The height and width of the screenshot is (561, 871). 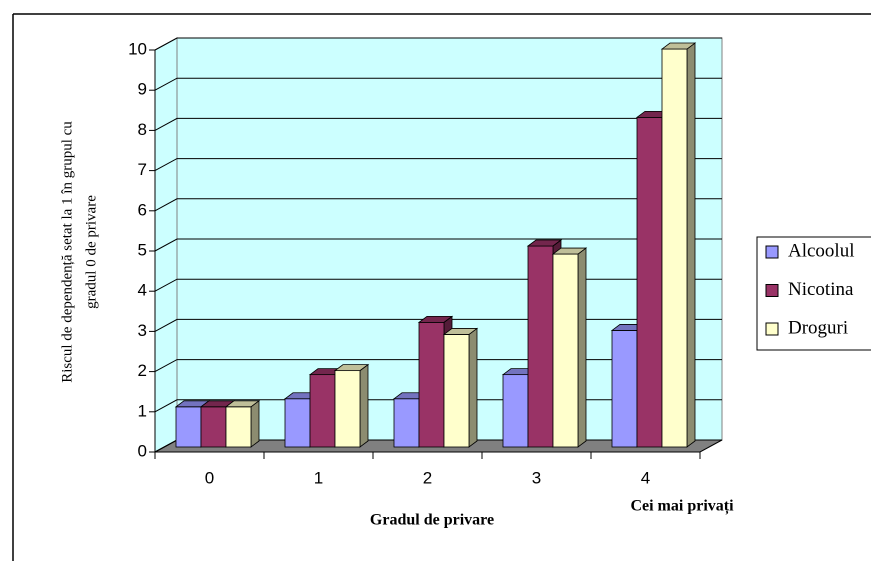 I want to click on x-tick-label: 2, so click(x=427, y=477).